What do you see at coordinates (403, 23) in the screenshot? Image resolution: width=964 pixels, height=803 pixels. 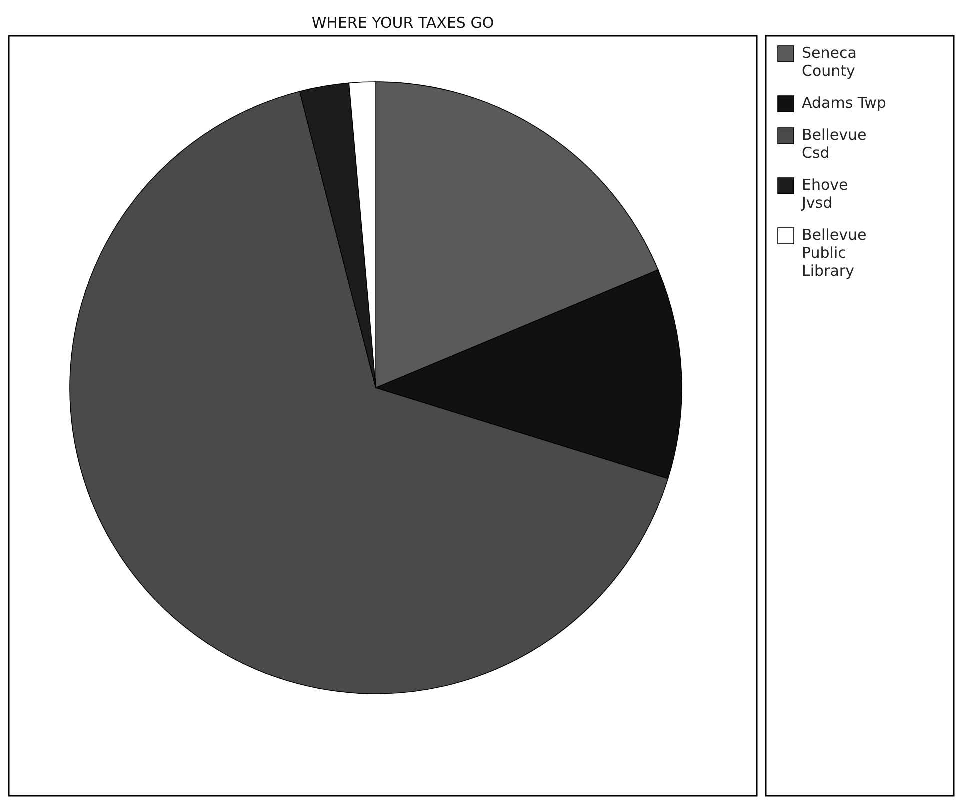 I see `chart-title: WHERE YOUR TAXES GO` at bounding box center [403, 23].